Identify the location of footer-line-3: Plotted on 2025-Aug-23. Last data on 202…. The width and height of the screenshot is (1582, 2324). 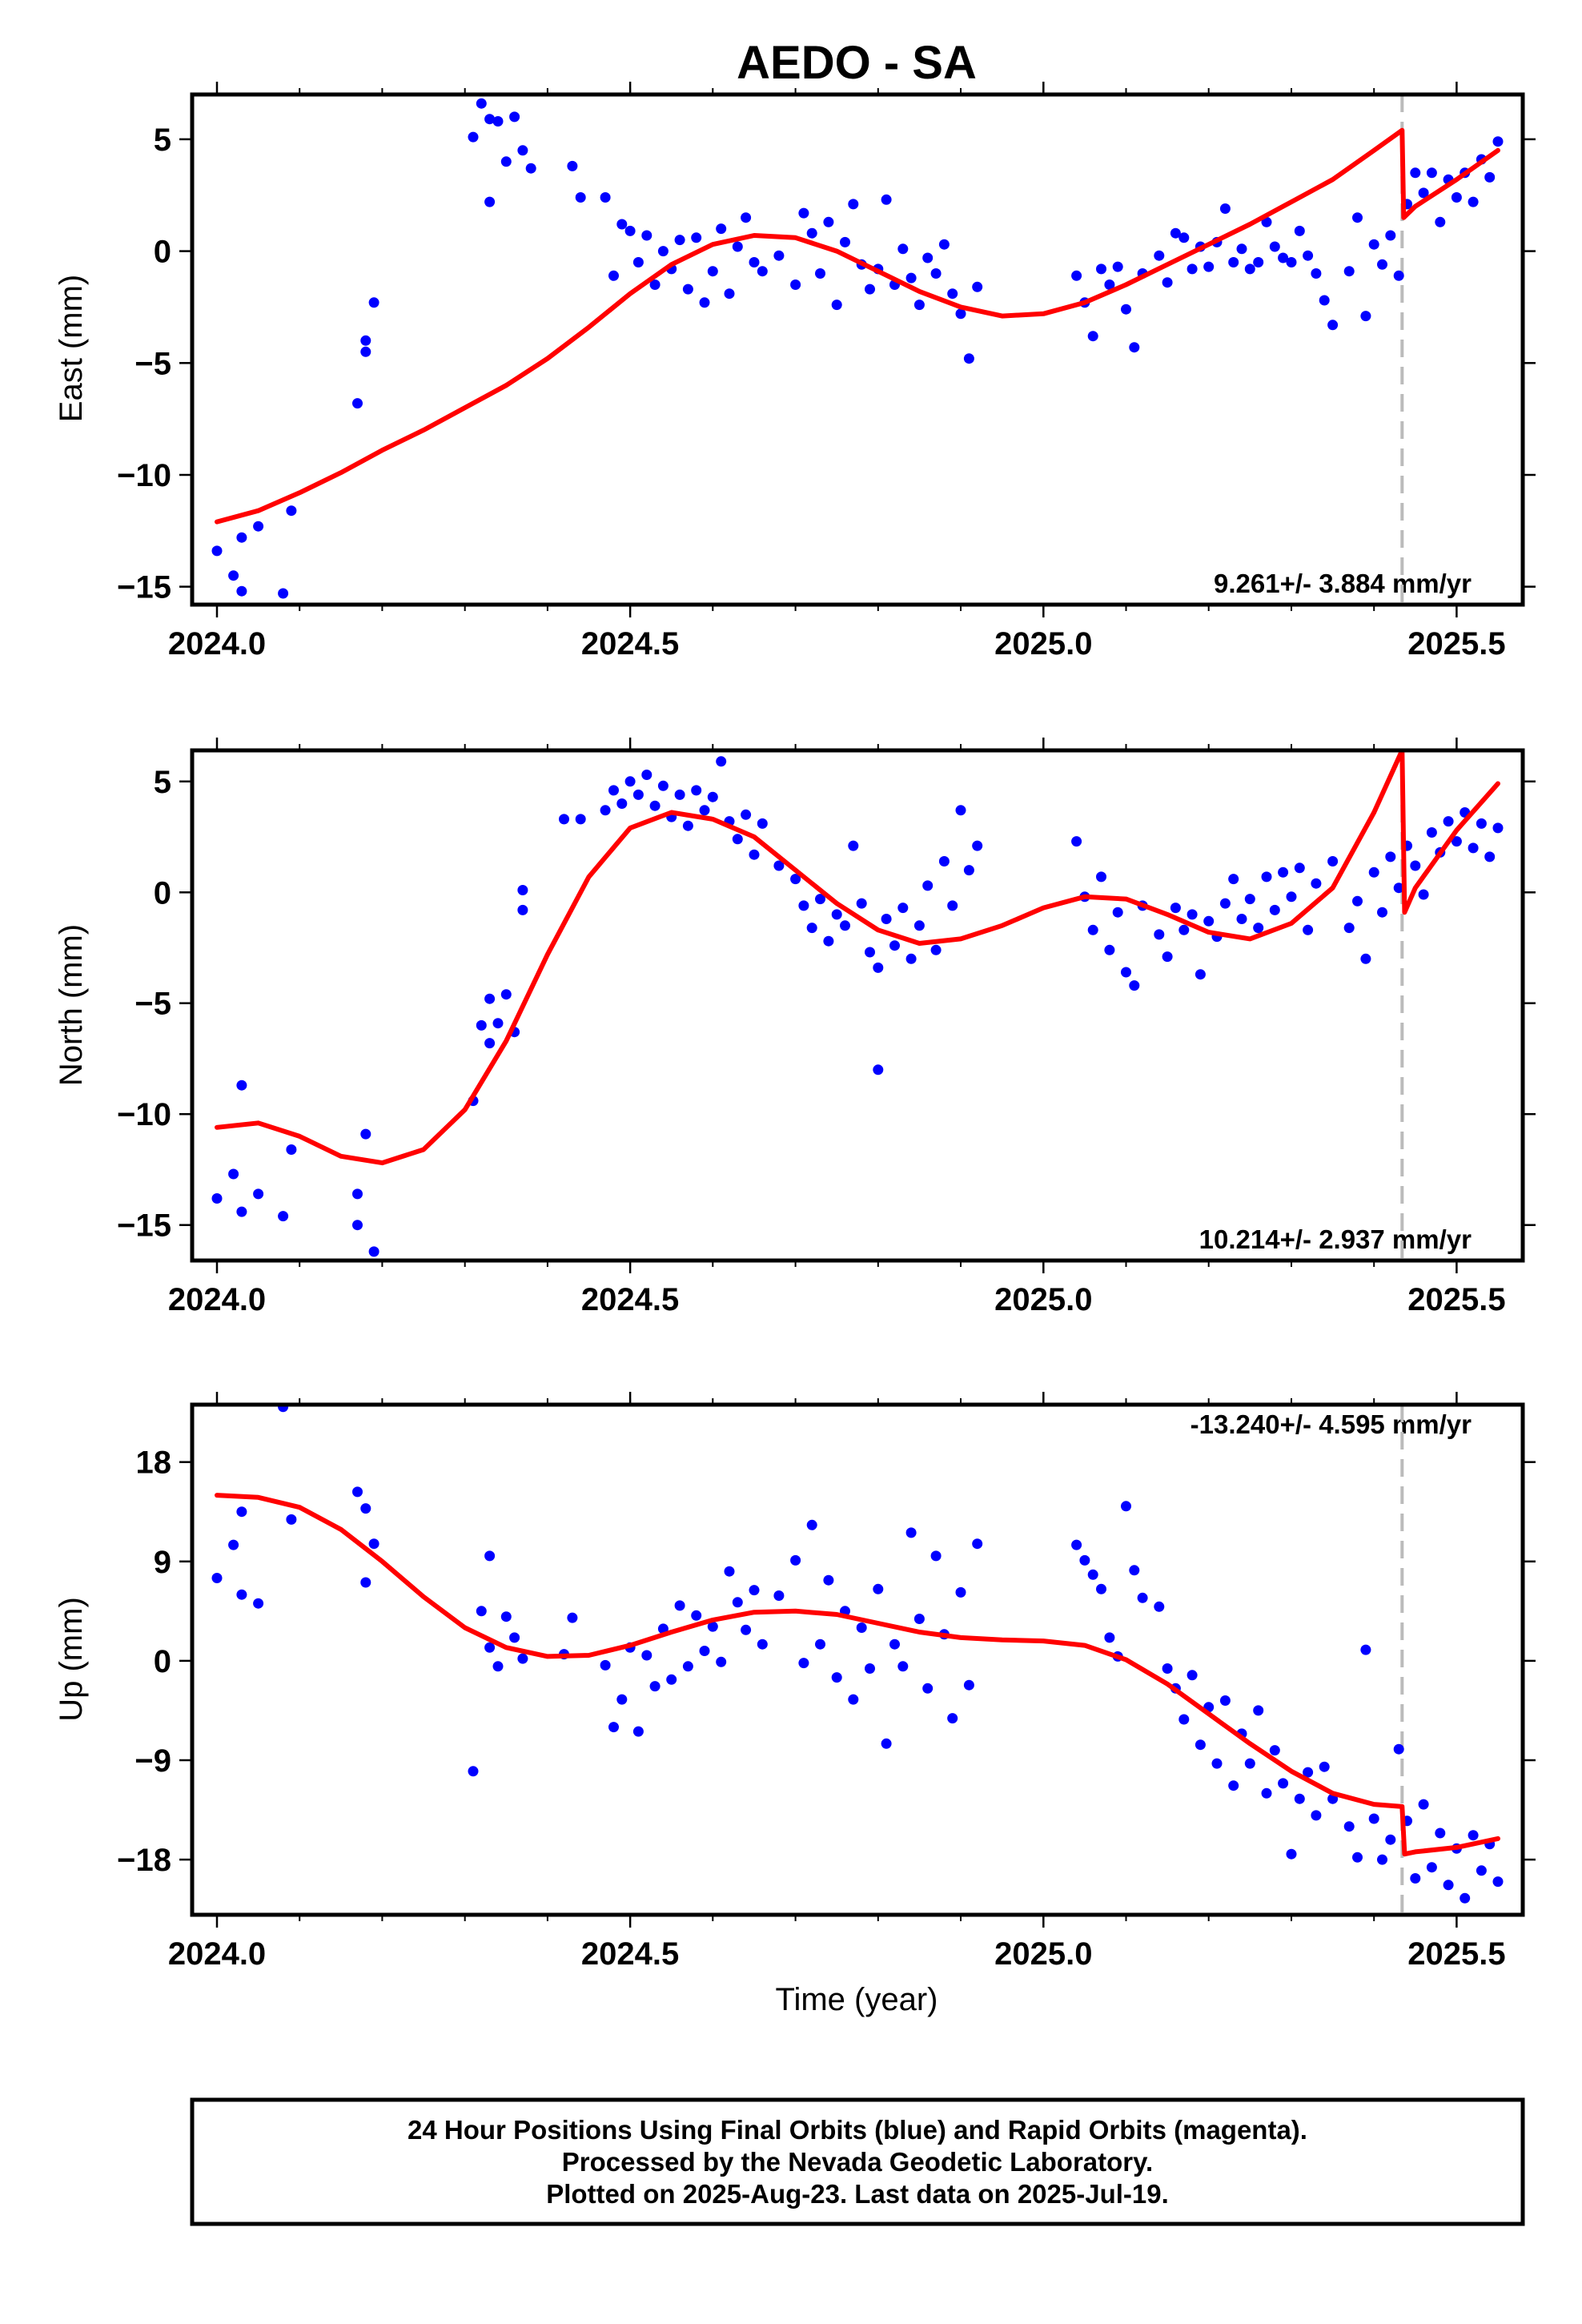
(857, 2194).